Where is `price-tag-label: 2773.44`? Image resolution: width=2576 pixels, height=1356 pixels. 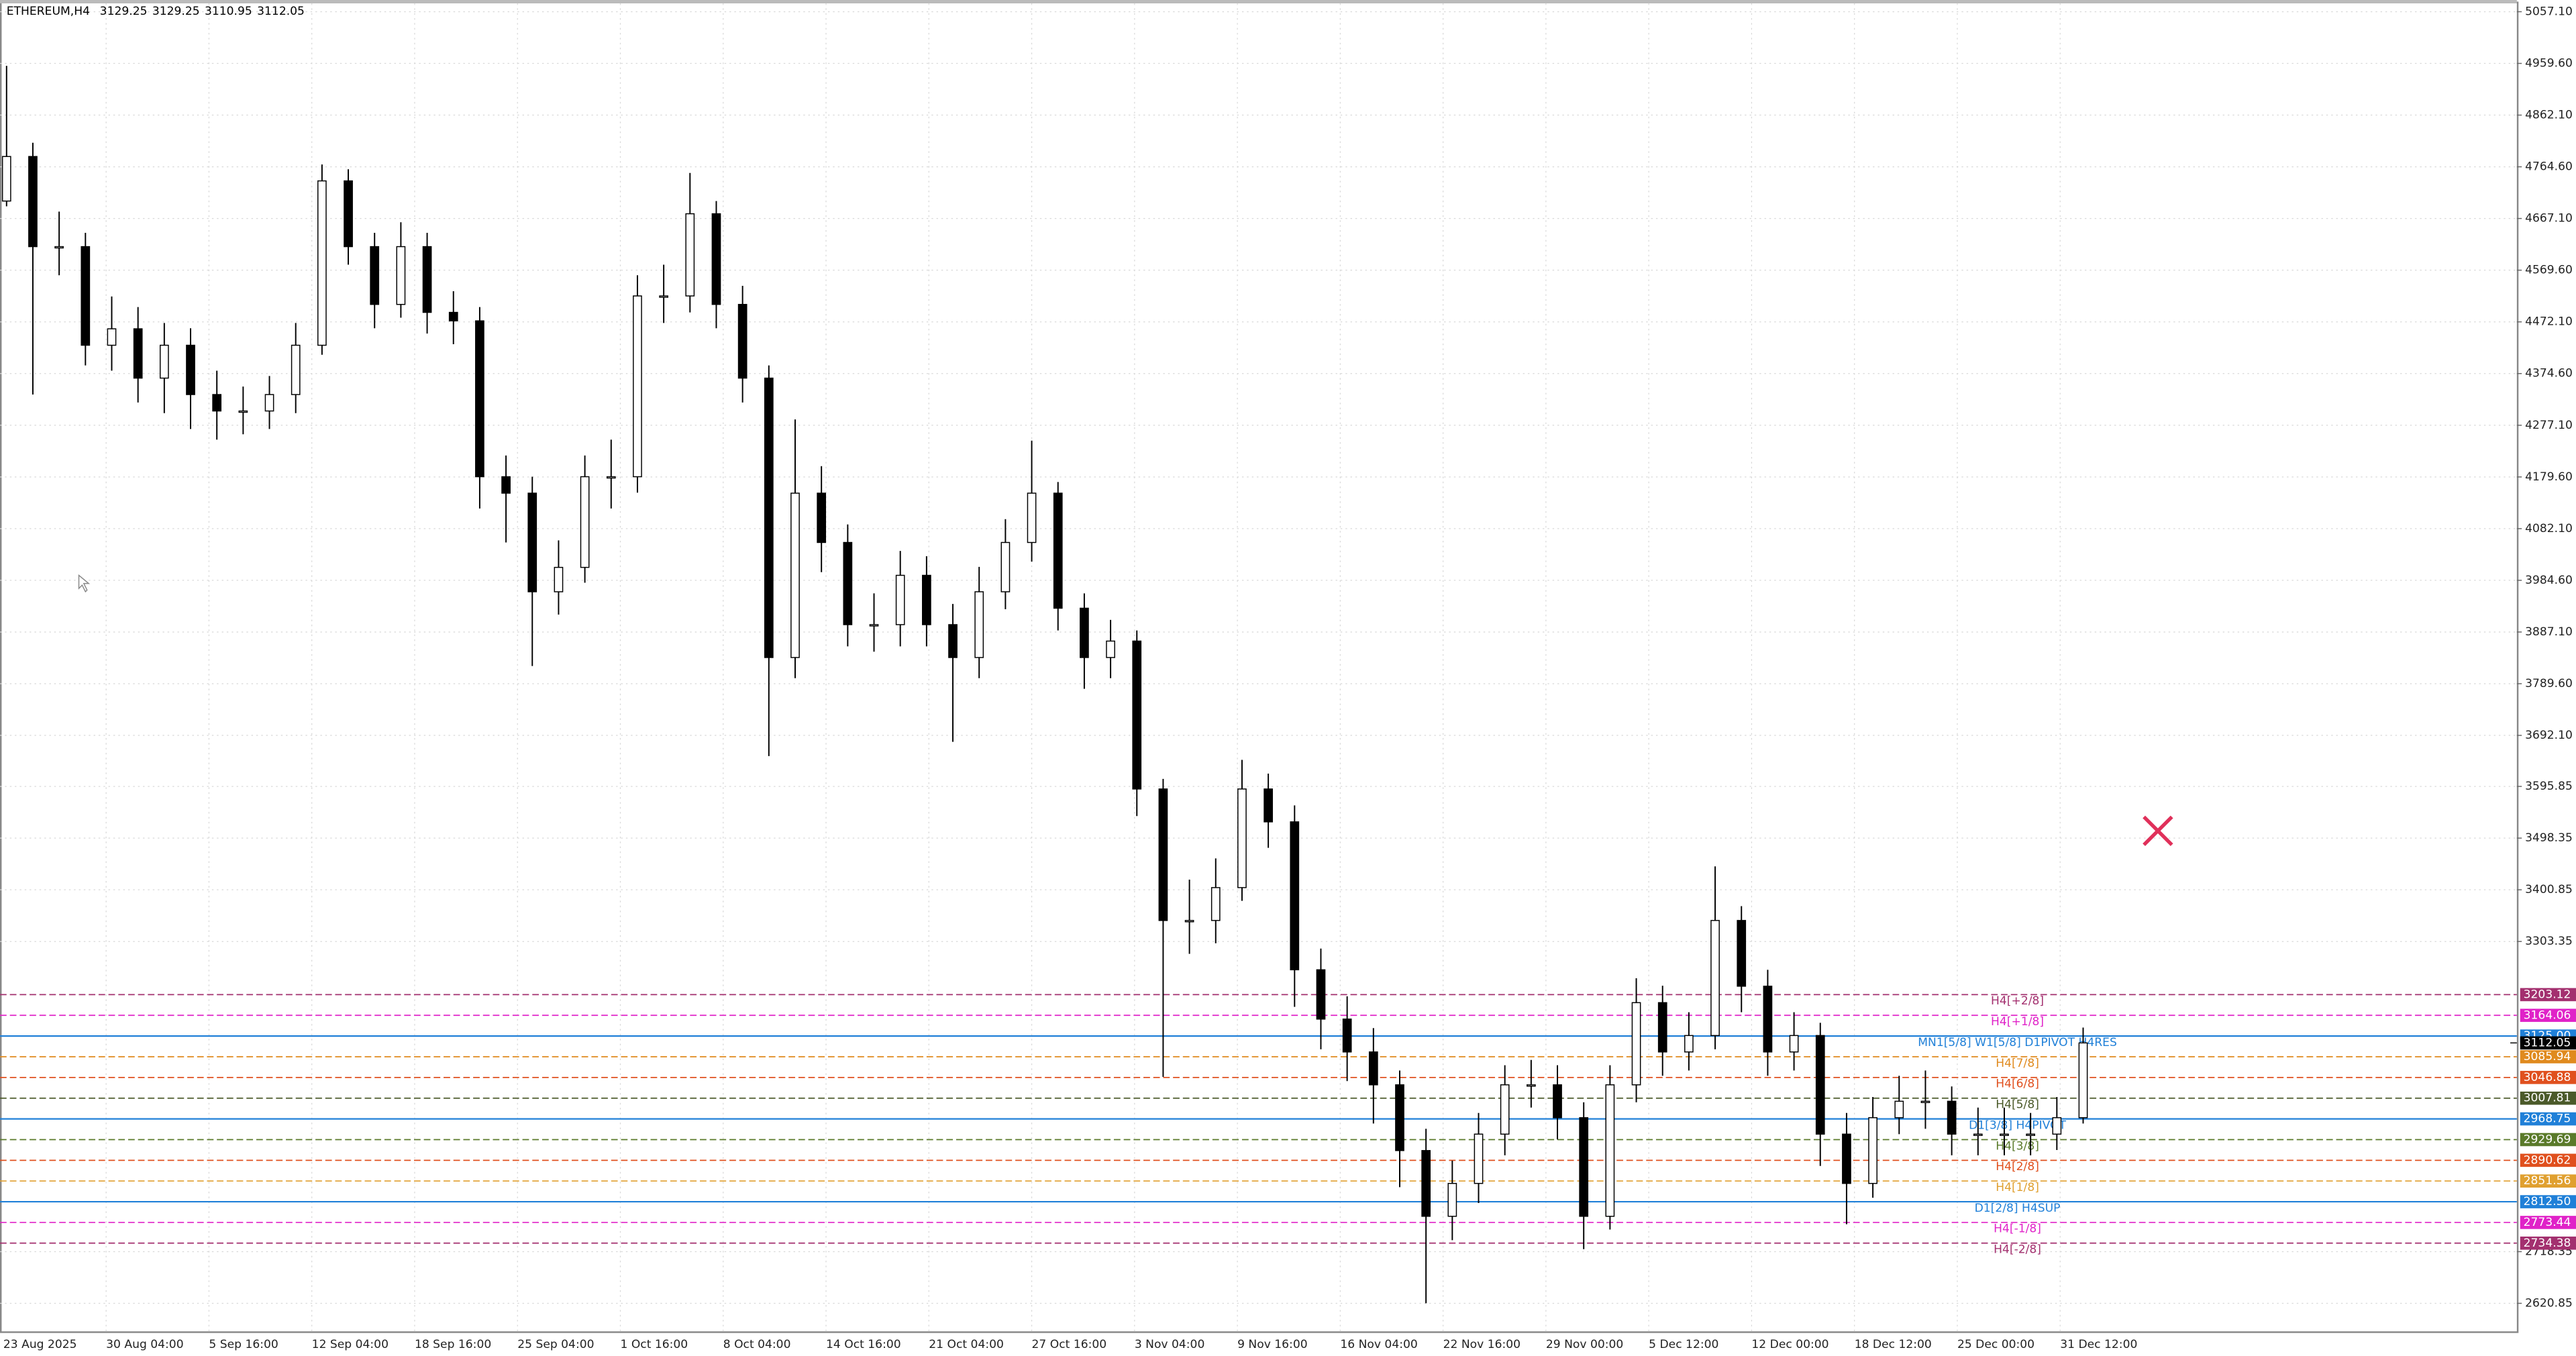 price-tag-label: 2773.44 is located at coordinates (2547, 1222).